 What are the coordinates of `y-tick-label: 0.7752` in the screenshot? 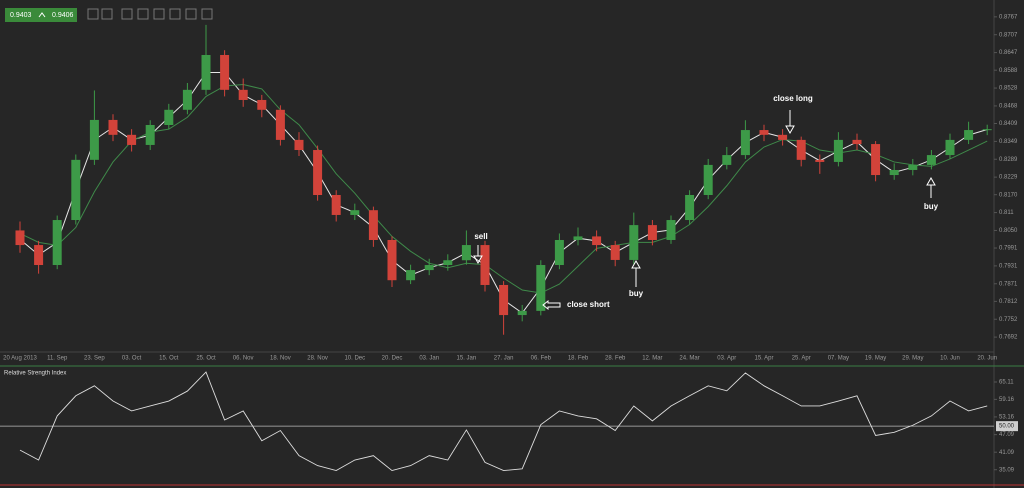 It's located at (1008, 320).